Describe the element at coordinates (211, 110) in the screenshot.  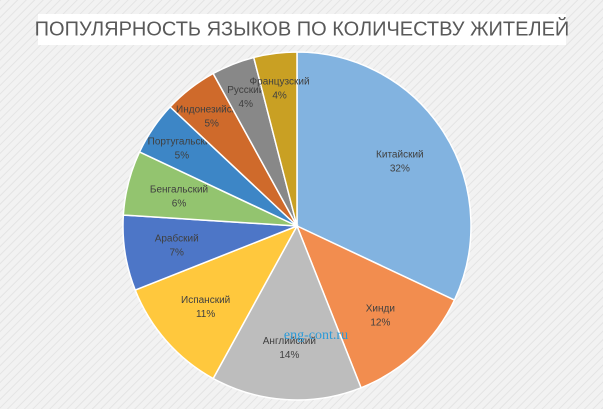
I see `slice-label: Индонезийский` at that location.